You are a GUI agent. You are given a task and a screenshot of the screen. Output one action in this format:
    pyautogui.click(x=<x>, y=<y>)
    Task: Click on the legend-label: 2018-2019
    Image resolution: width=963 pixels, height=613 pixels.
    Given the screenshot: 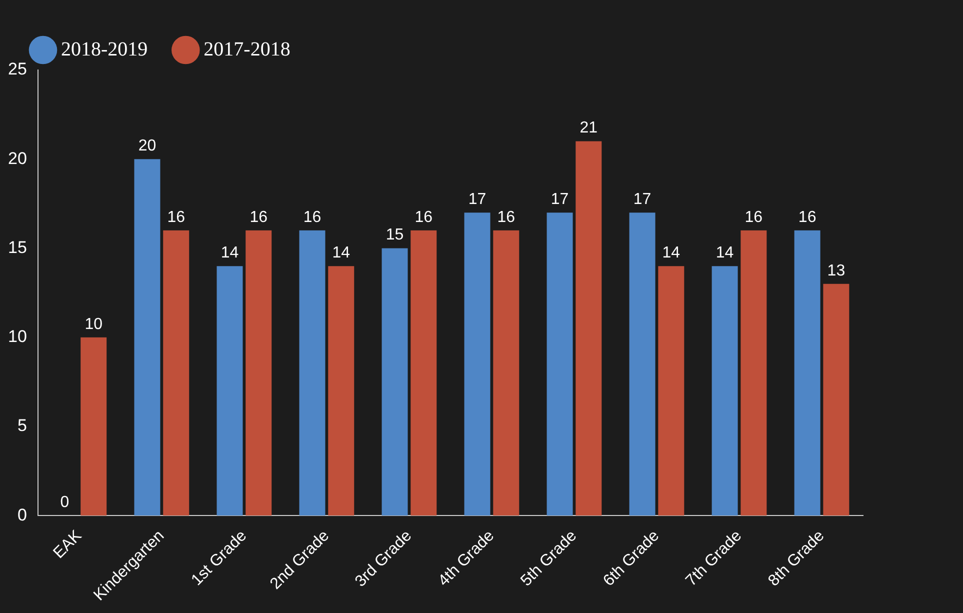 What is the action you would take?
    pyautogui.click(x=104, y=49)
    